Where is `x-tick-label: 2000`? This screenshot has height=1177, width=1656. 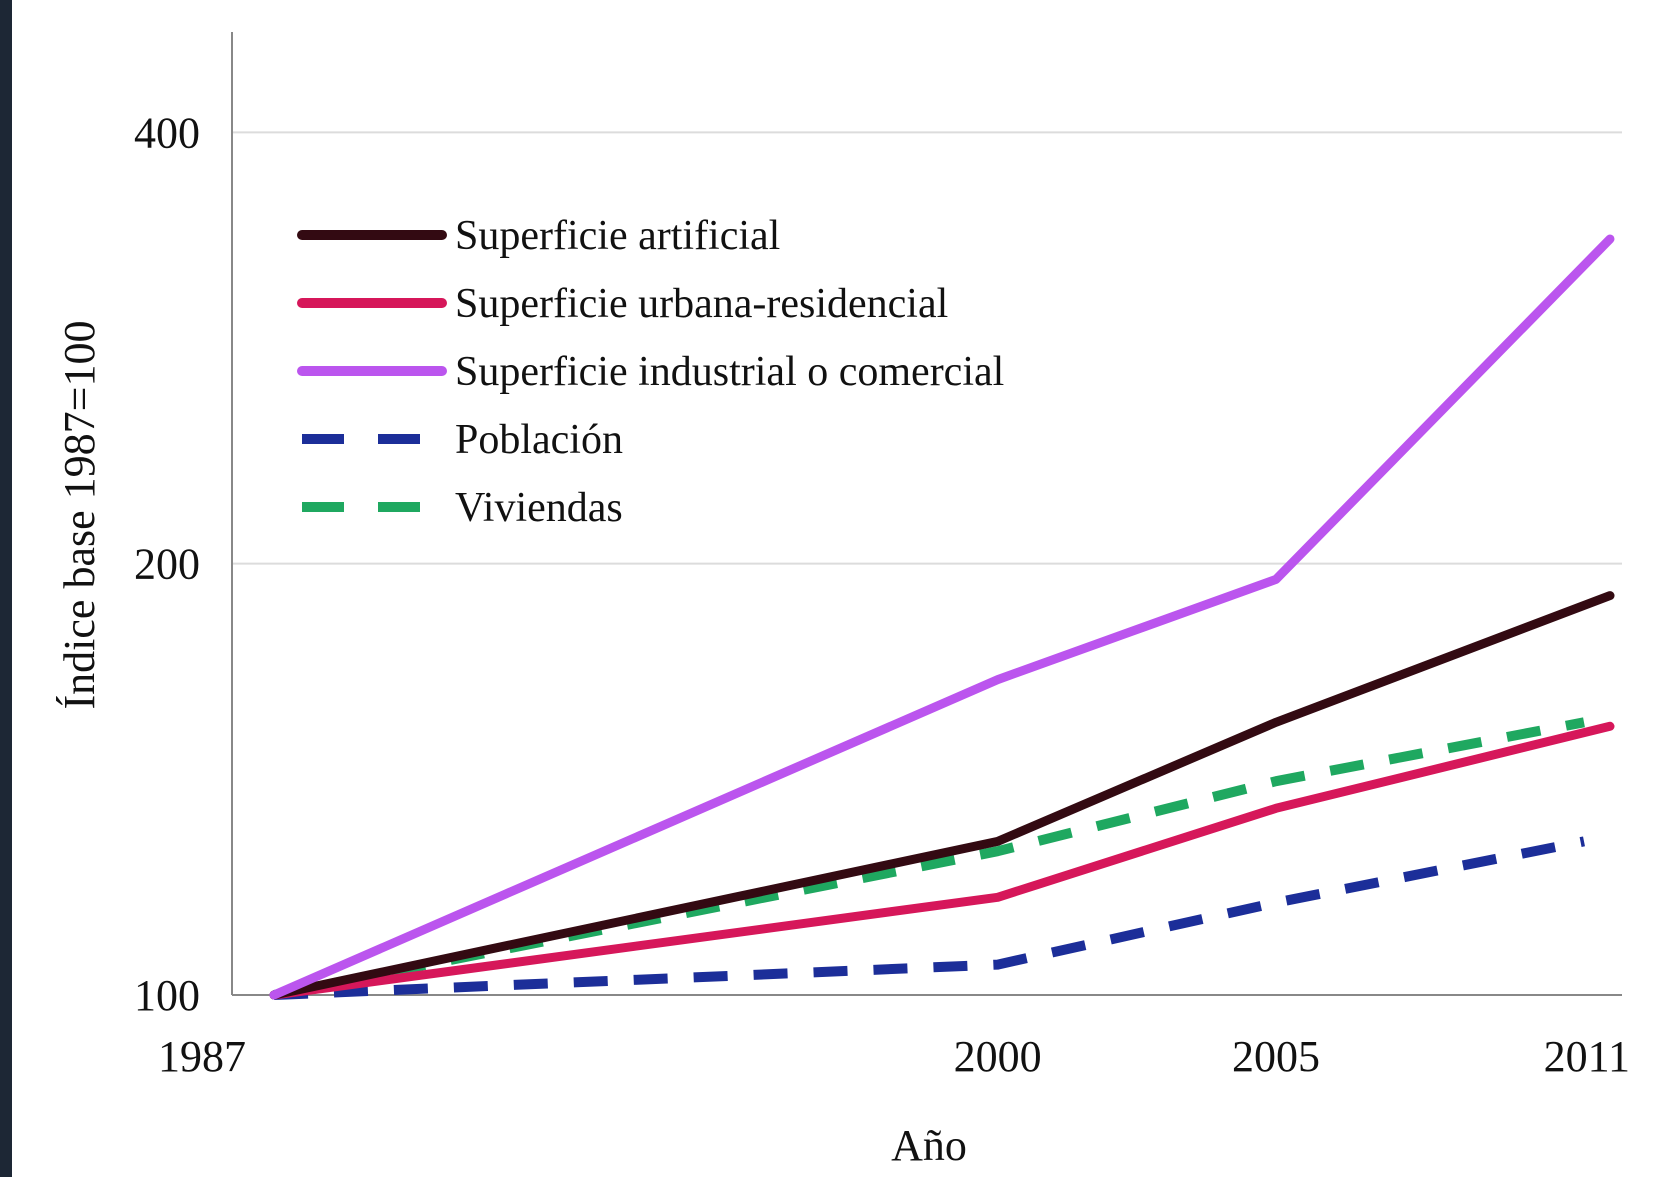 x-tick-label: 2000 is located at coordinates (998, 1056).